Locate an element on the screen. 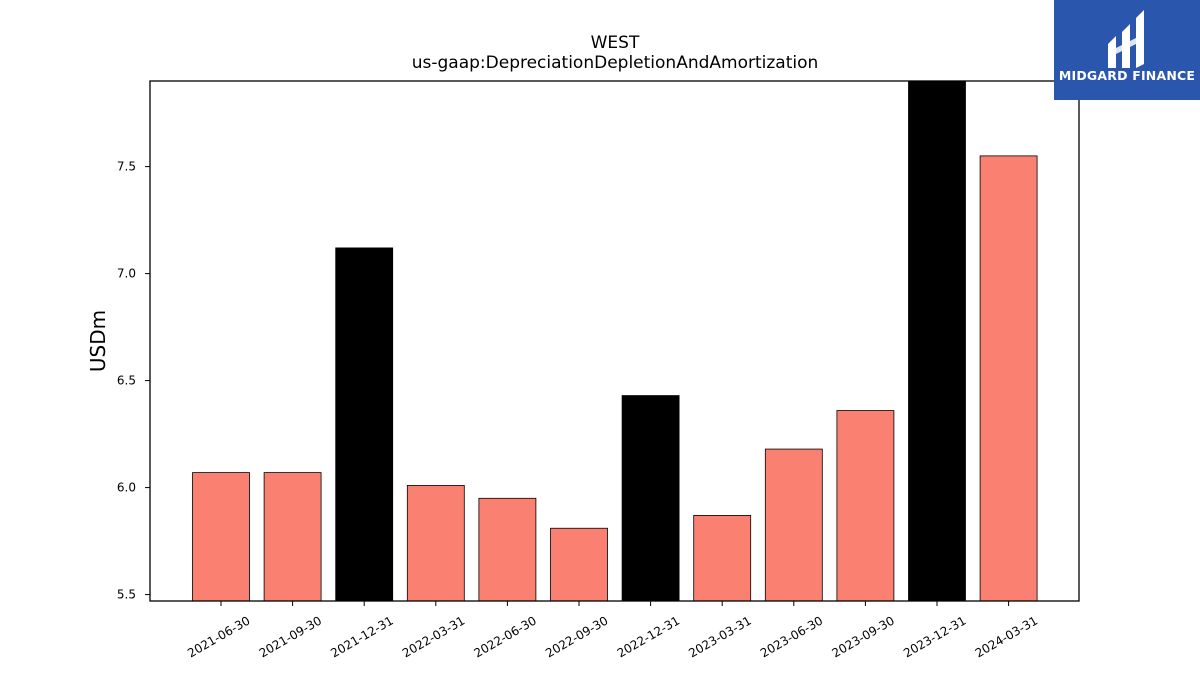 This screenshot has width=1200, height=675. midgard-logo-icon is located at coordinates (1126, 39).